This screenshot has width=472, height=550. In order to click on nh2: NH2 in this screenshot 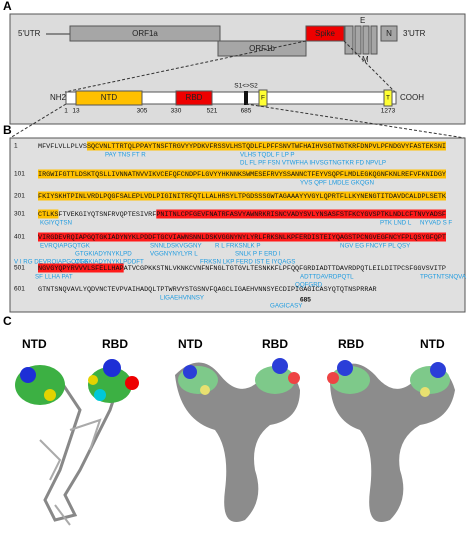, I will do `click(58, 97)`.